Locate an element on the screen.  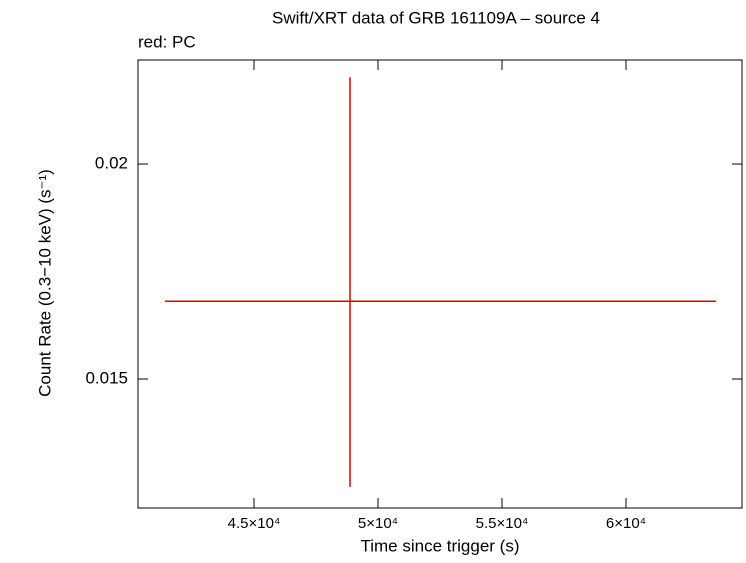
chart-subtitle: red: PC is located at coordinates (167, 41).